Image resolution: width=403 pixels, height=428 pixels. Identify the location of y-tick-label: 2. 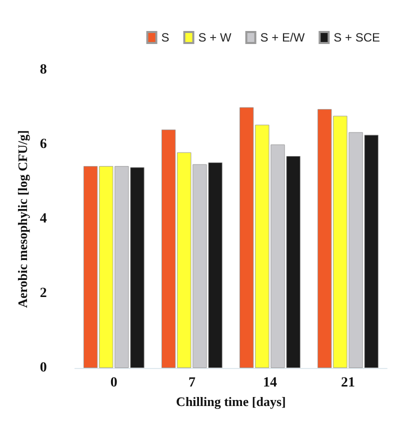
(43, 293).